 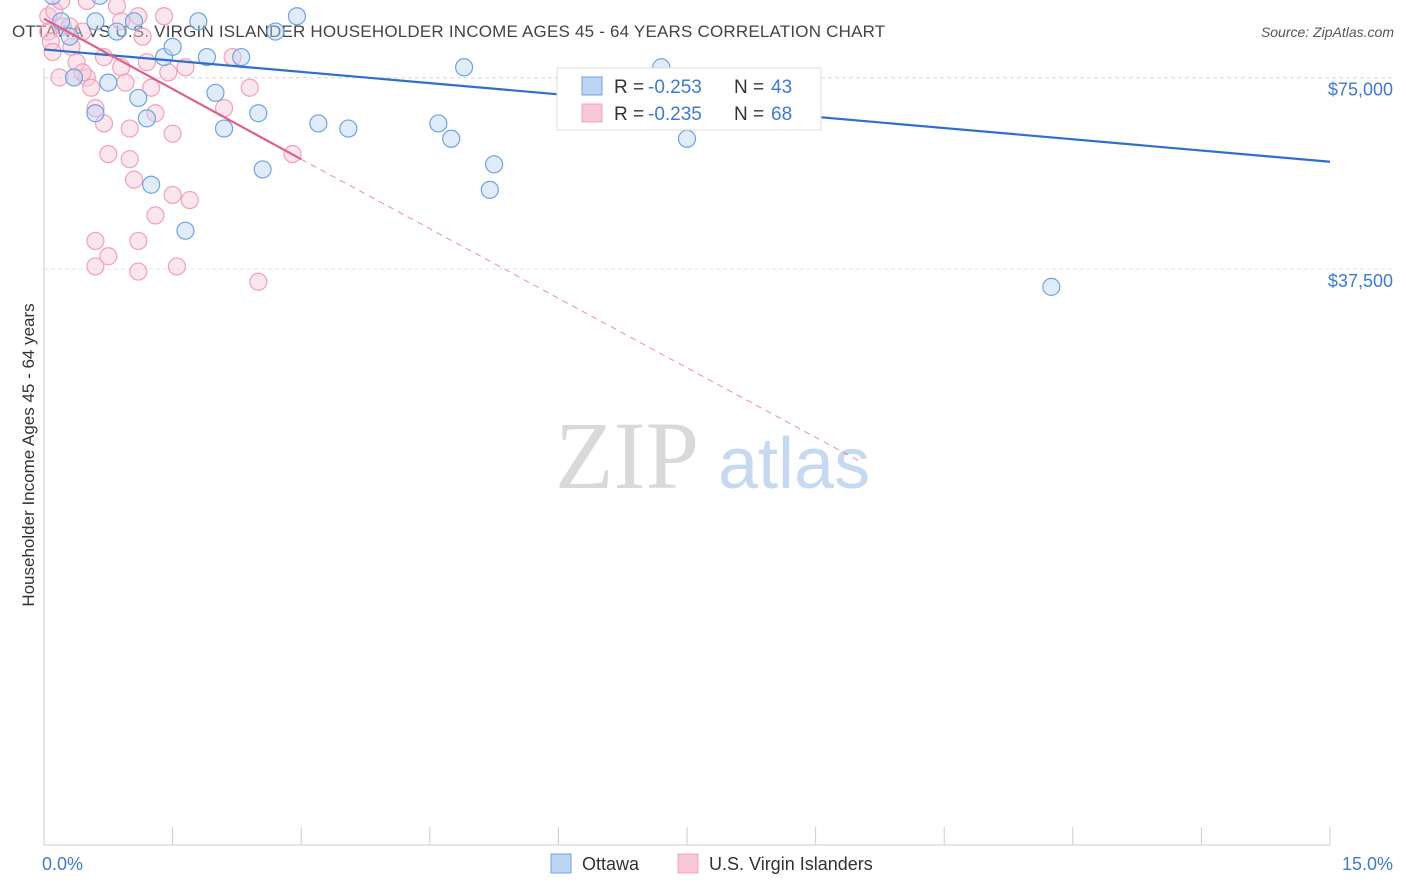 I want to click on bottom-legend-swatch-virgin-islanders, so click(x=688, y=863).